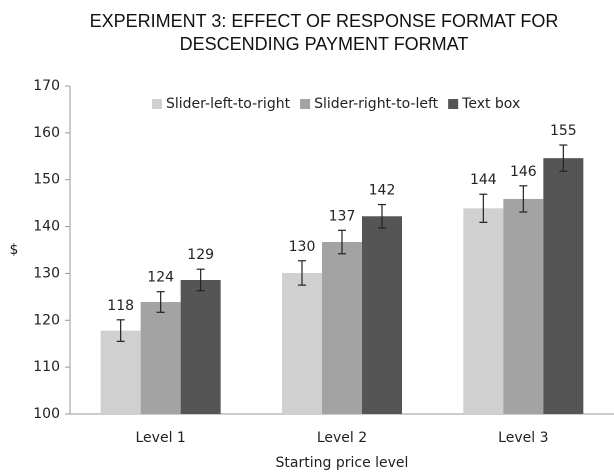 The image size is (614, 473). I want to click on data-label: 144, so click(483, 180).